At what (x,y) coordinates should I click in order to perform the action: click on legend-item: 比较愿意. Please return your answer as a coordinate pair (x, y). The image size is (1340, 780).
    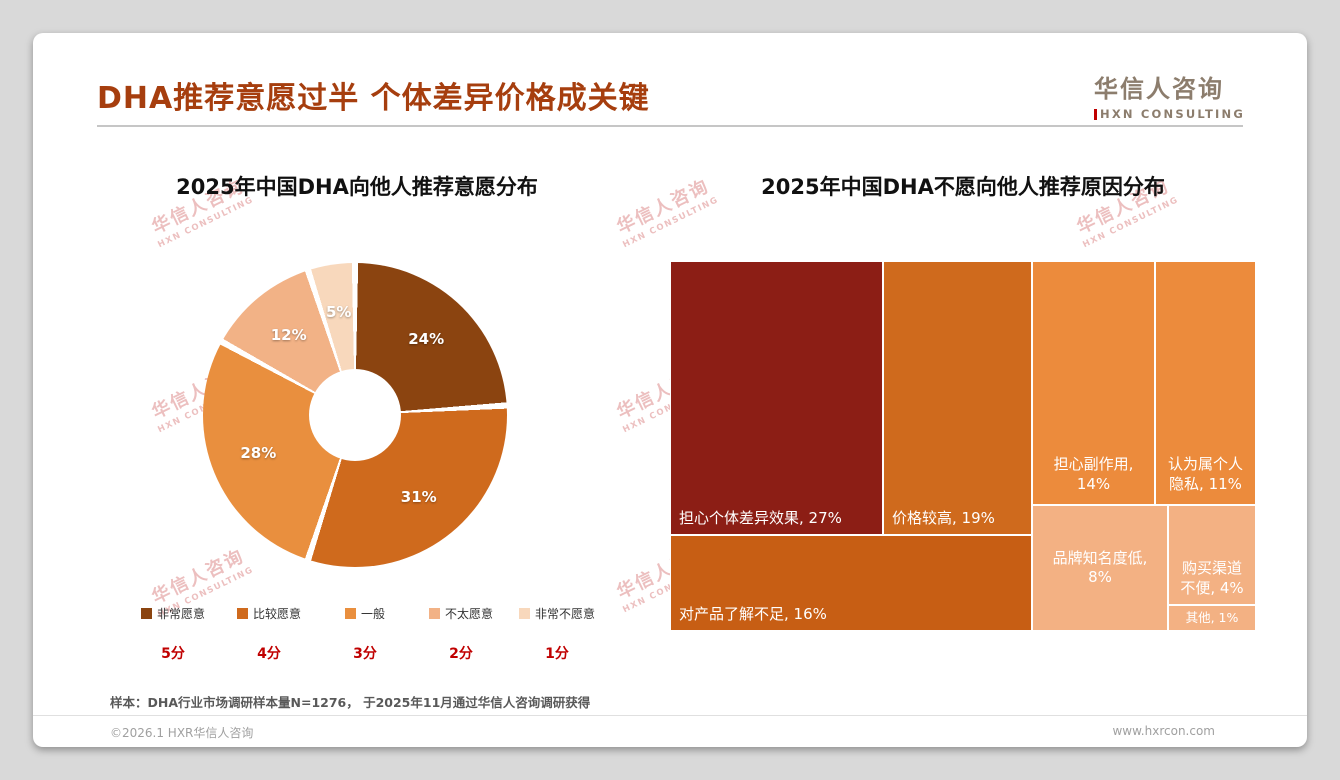
    Looking at the image, I should click on (269, 613).